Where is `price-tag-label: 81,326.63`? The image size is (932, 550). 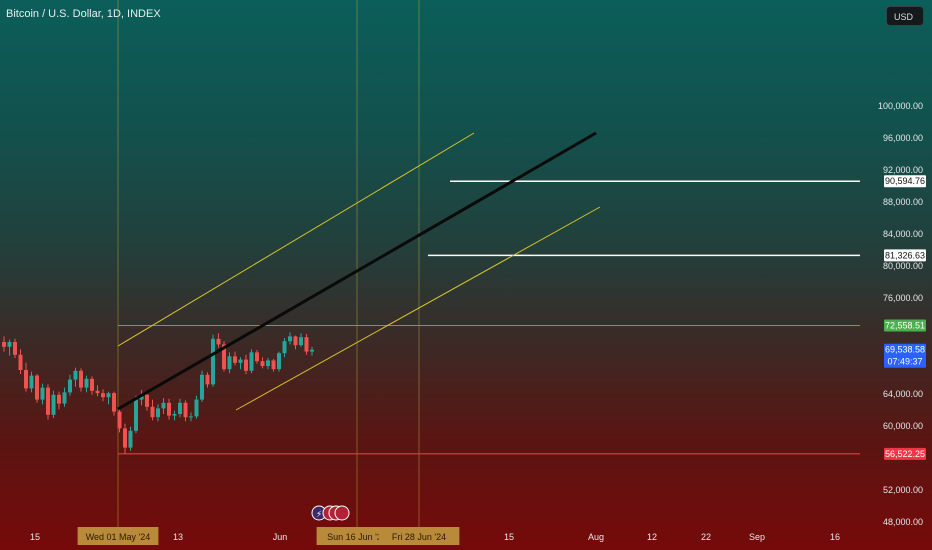 price-tag-label: 81,326.63 is located at coordinates (905, 255).